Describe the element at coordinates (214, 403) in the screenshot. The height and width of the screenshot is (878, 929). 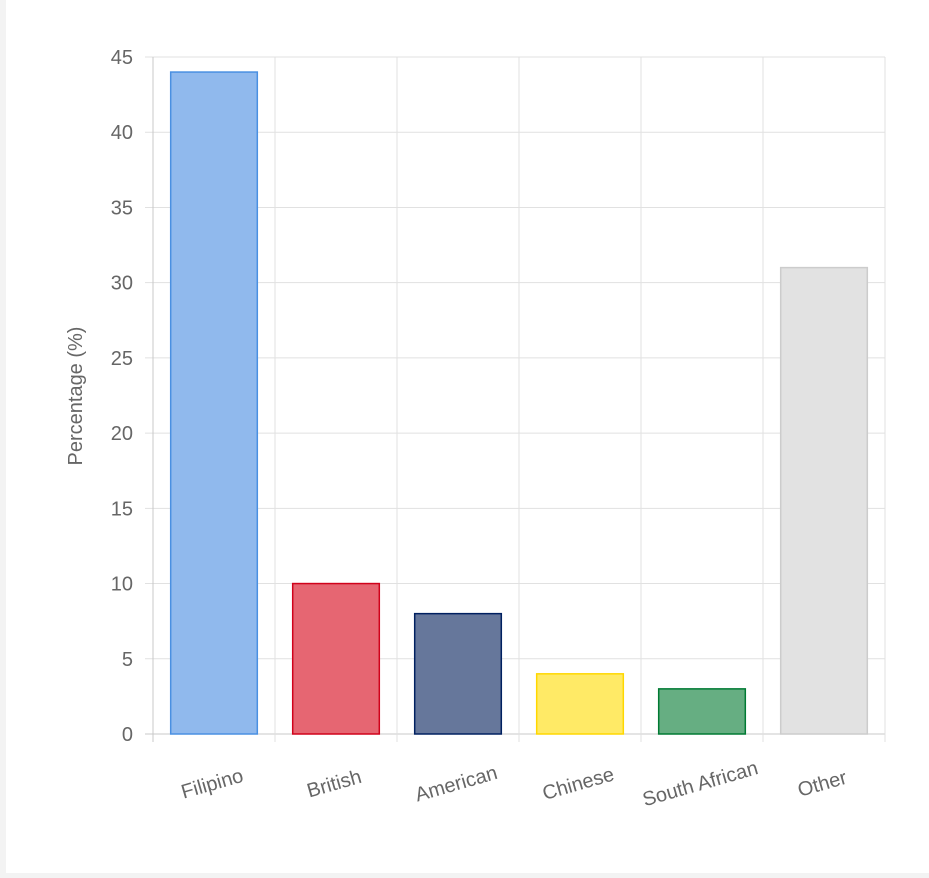
I see `bar-filipino` at that location.